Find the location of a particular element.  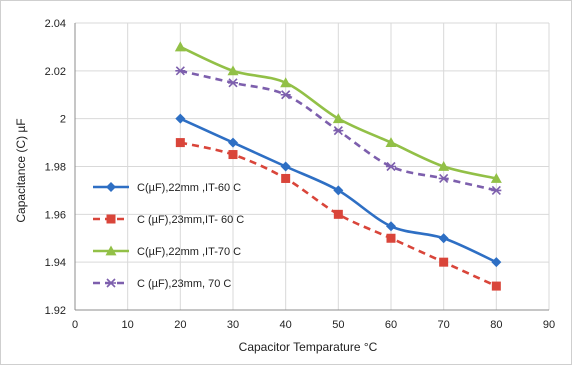

y-axis-title: Capacitance (C) µF is located at coordinates (21, 170).